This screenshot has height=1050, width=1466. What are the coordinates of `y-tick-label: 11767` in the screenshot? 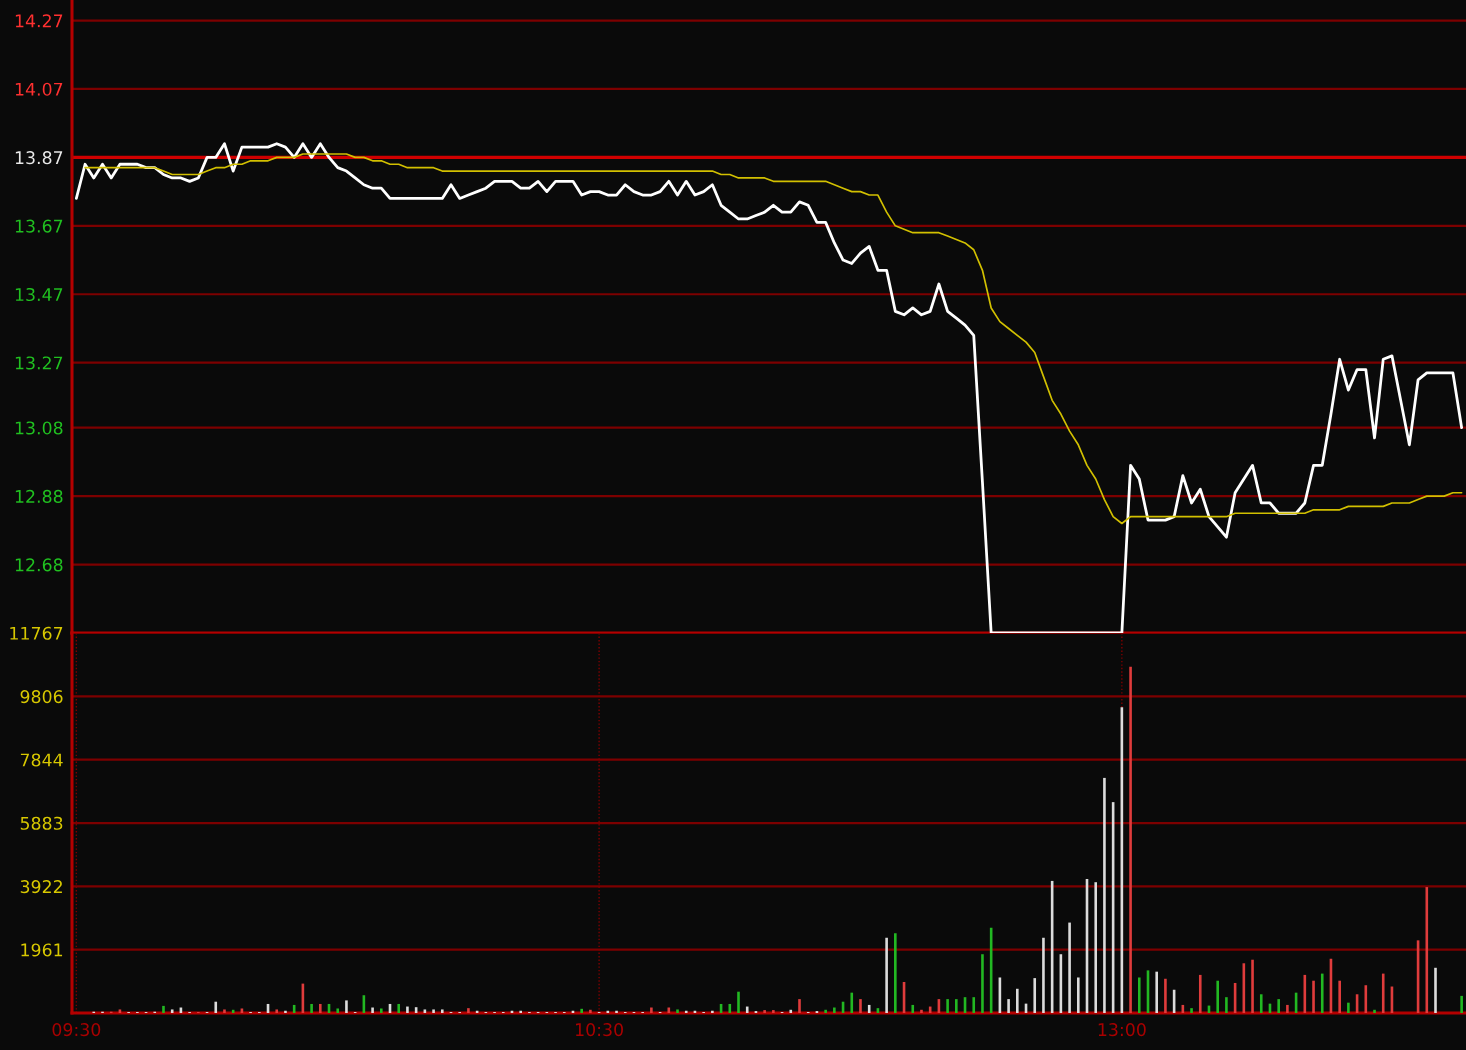 It's located at (36, 633).